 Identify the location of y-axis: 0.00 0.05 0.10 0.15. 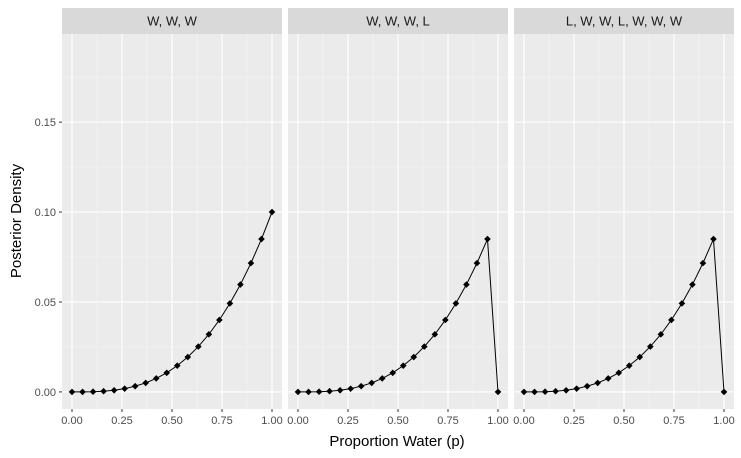
(48, 258).